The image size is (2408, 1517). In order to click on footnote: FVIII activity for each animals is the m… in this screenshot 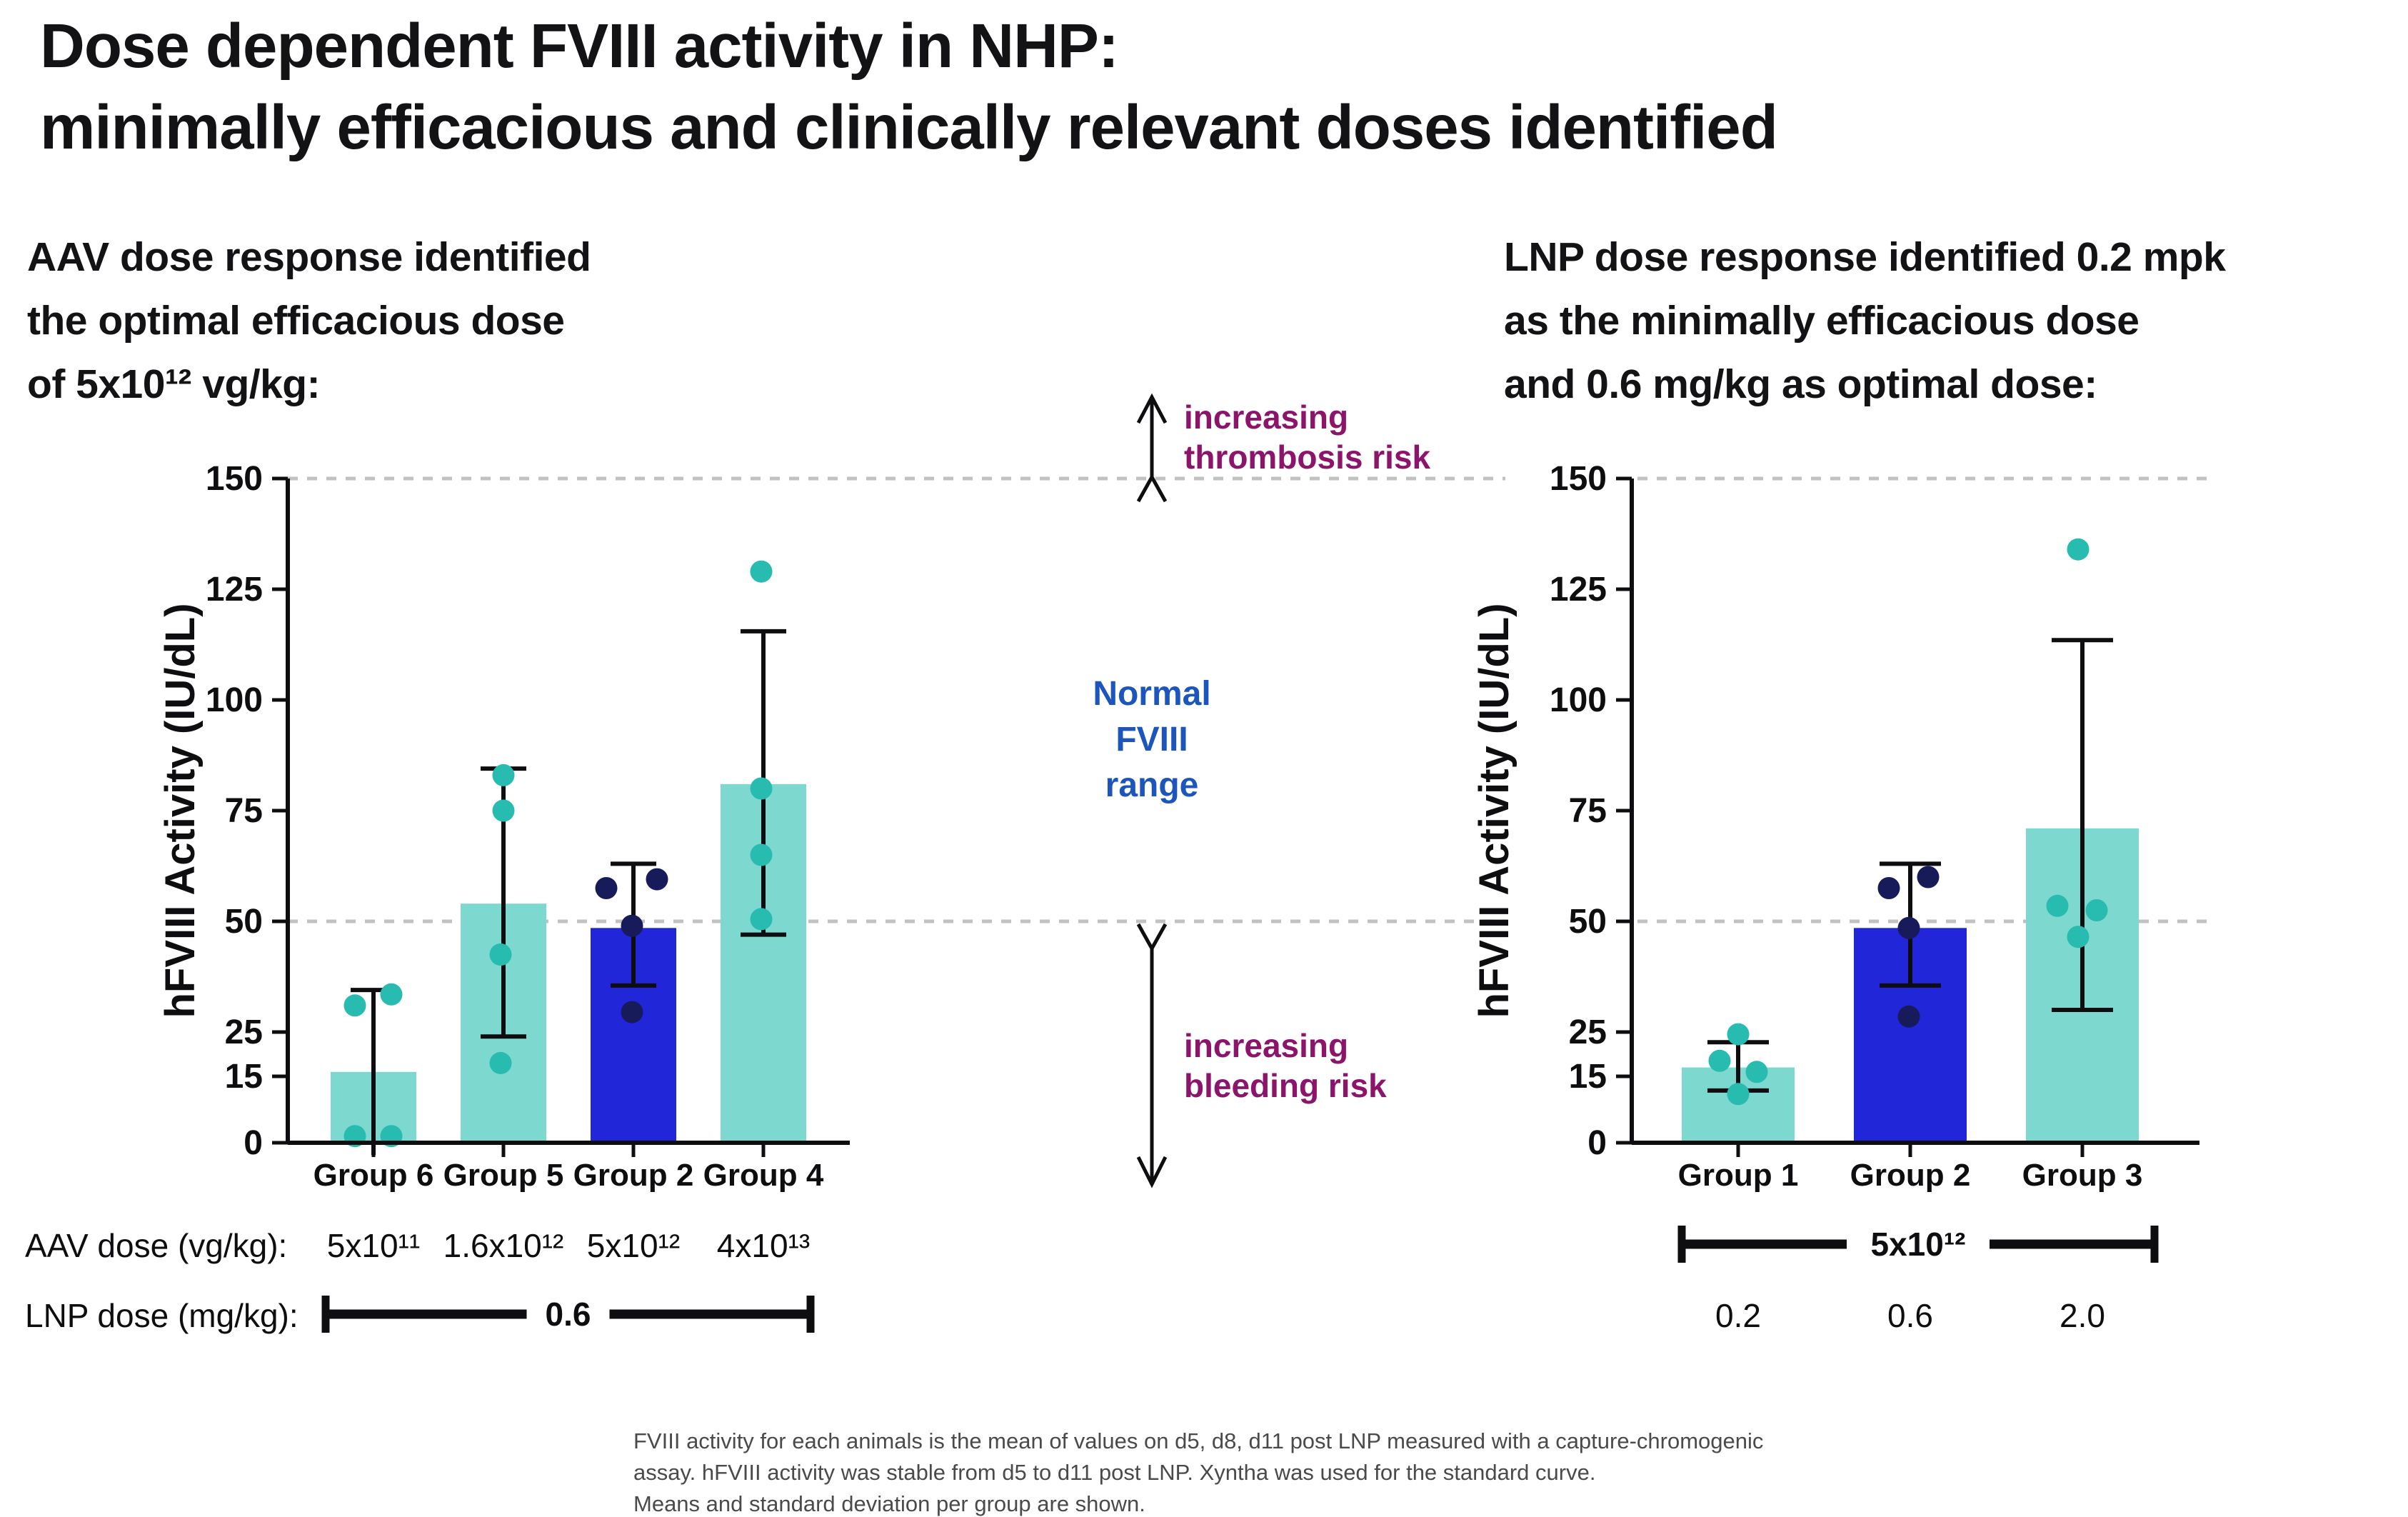, I will do `click(1198, 1471)`.